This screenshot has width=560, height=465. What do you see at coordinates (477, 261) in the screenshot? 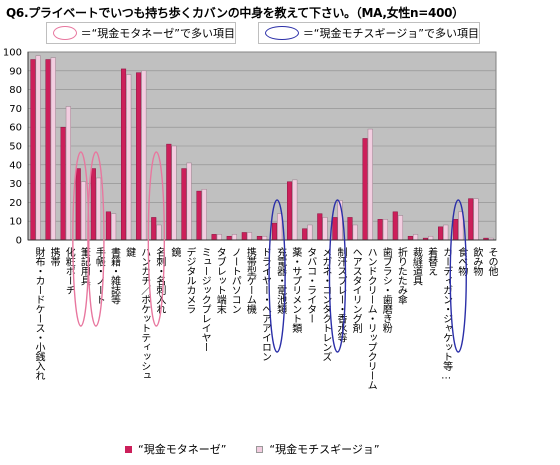
I see `x-category-label: 飲み物` at bounding box center [477, 261].